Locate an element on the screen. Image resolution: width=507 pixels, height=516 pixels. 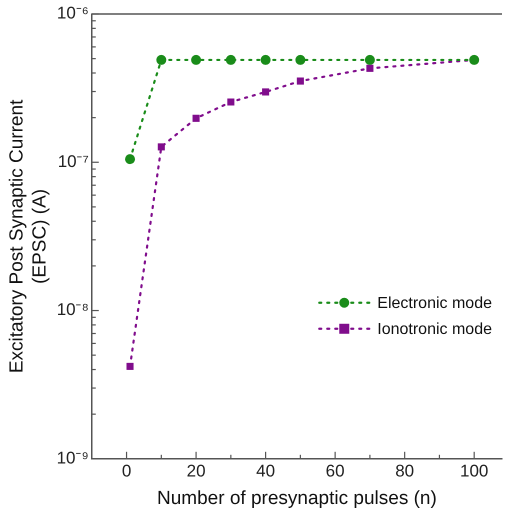
x-axis-title: Number of presynaptic pulses (n) is located at coordinates (296, 498).